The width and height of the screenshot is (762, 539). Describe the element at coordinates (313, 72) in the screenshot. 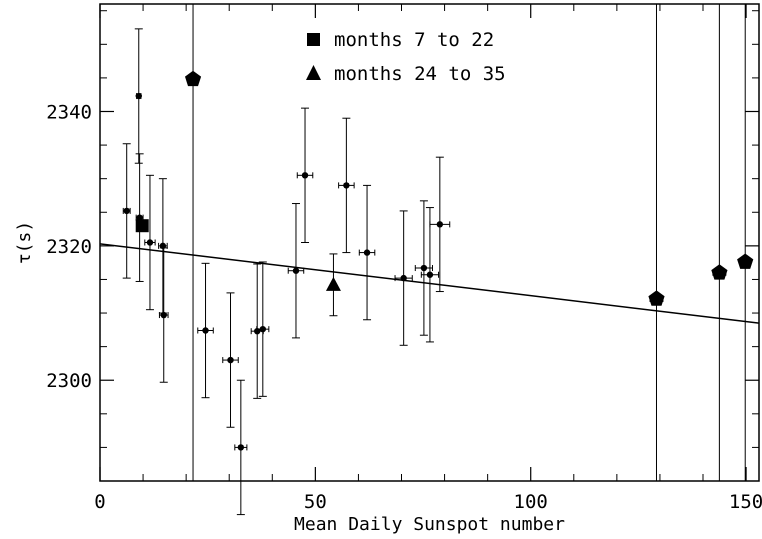

I see `legend-triangle-marker` at that location.